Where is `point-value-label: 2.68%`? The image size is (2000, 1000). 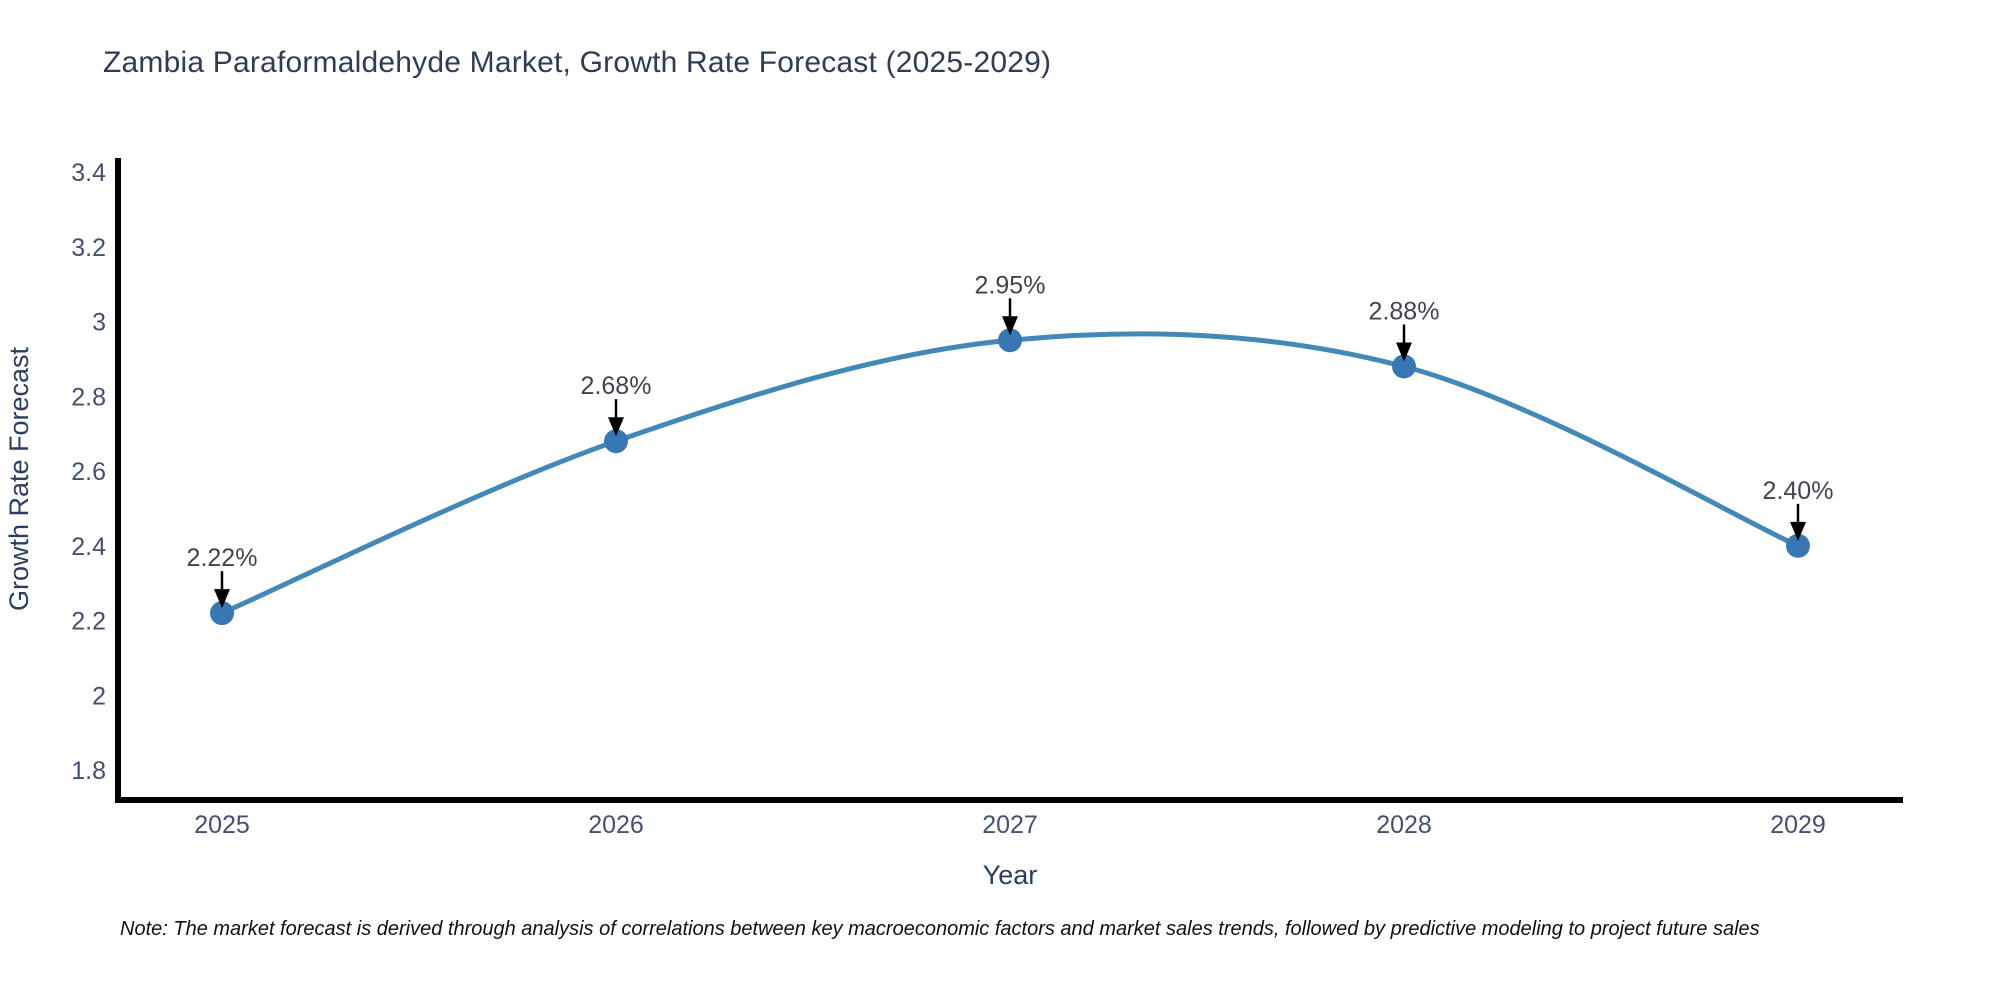
point-value-label: 2.68% is located at coordinates (616, 386).